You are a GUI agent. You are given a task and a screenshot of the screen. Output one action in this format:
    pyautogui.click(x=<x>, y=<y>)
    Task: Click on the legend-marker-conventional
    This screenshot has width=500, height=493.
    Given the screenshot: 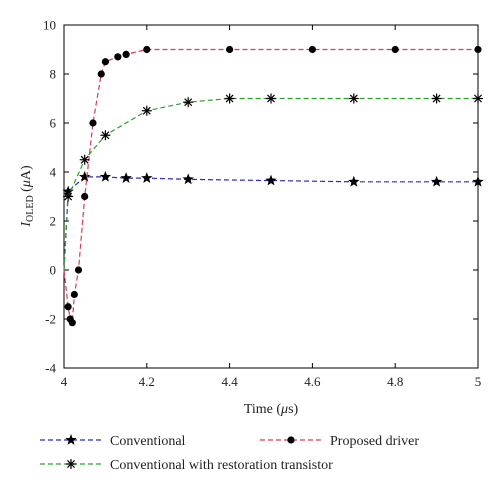 What is the action you would take?
    pyautogui.click(x=71, y=439)
    